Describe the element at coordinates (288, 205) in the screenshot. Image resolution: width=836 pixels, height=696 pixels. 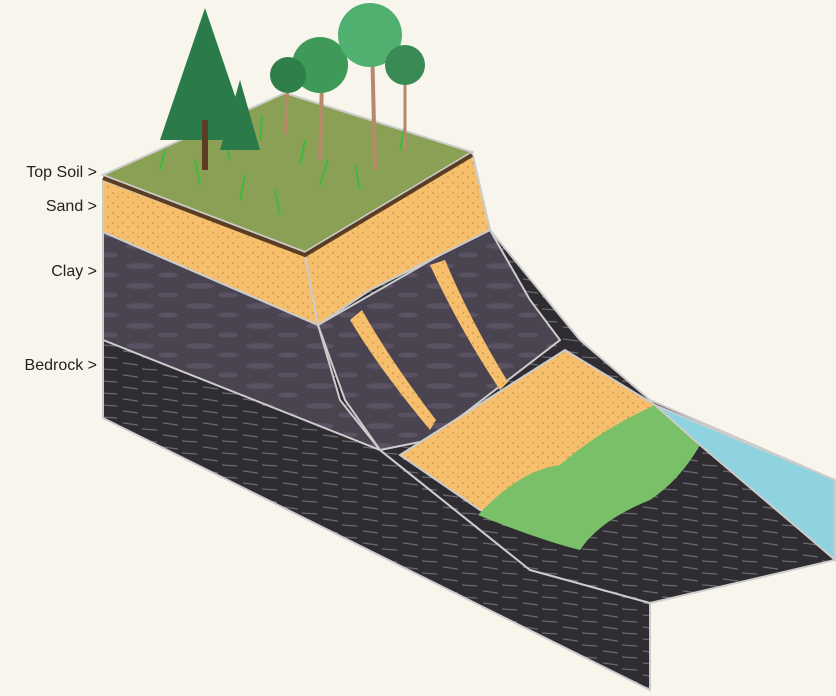
I see `top-soil-edge` at that location.